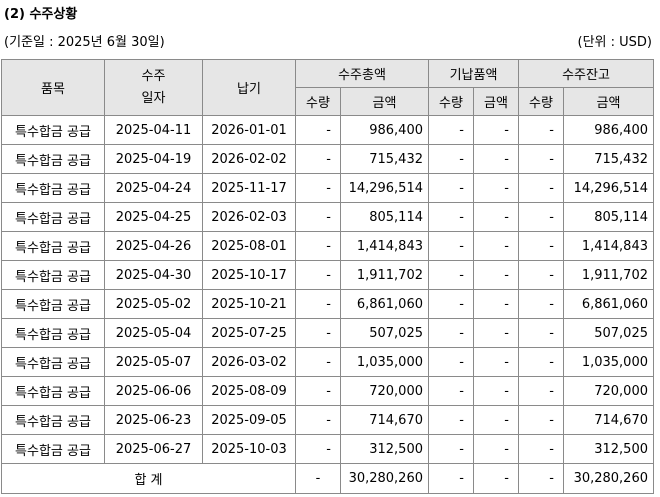 This screenshot has width=660, height=497. What do you see at coordinates (384, 246) in the screenshot?
I see `cell-amount-order: 1,414,843` at bounding box center [384, 246].